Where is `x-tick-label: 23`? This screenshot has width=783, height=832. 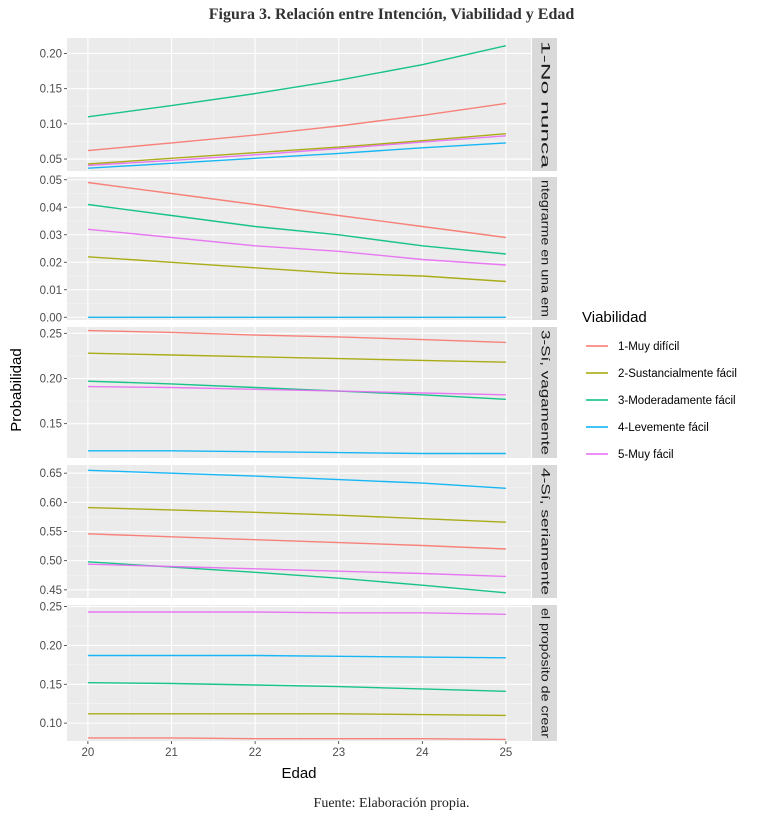
x-tick-label: 23 is located at coordinates (338, 753).